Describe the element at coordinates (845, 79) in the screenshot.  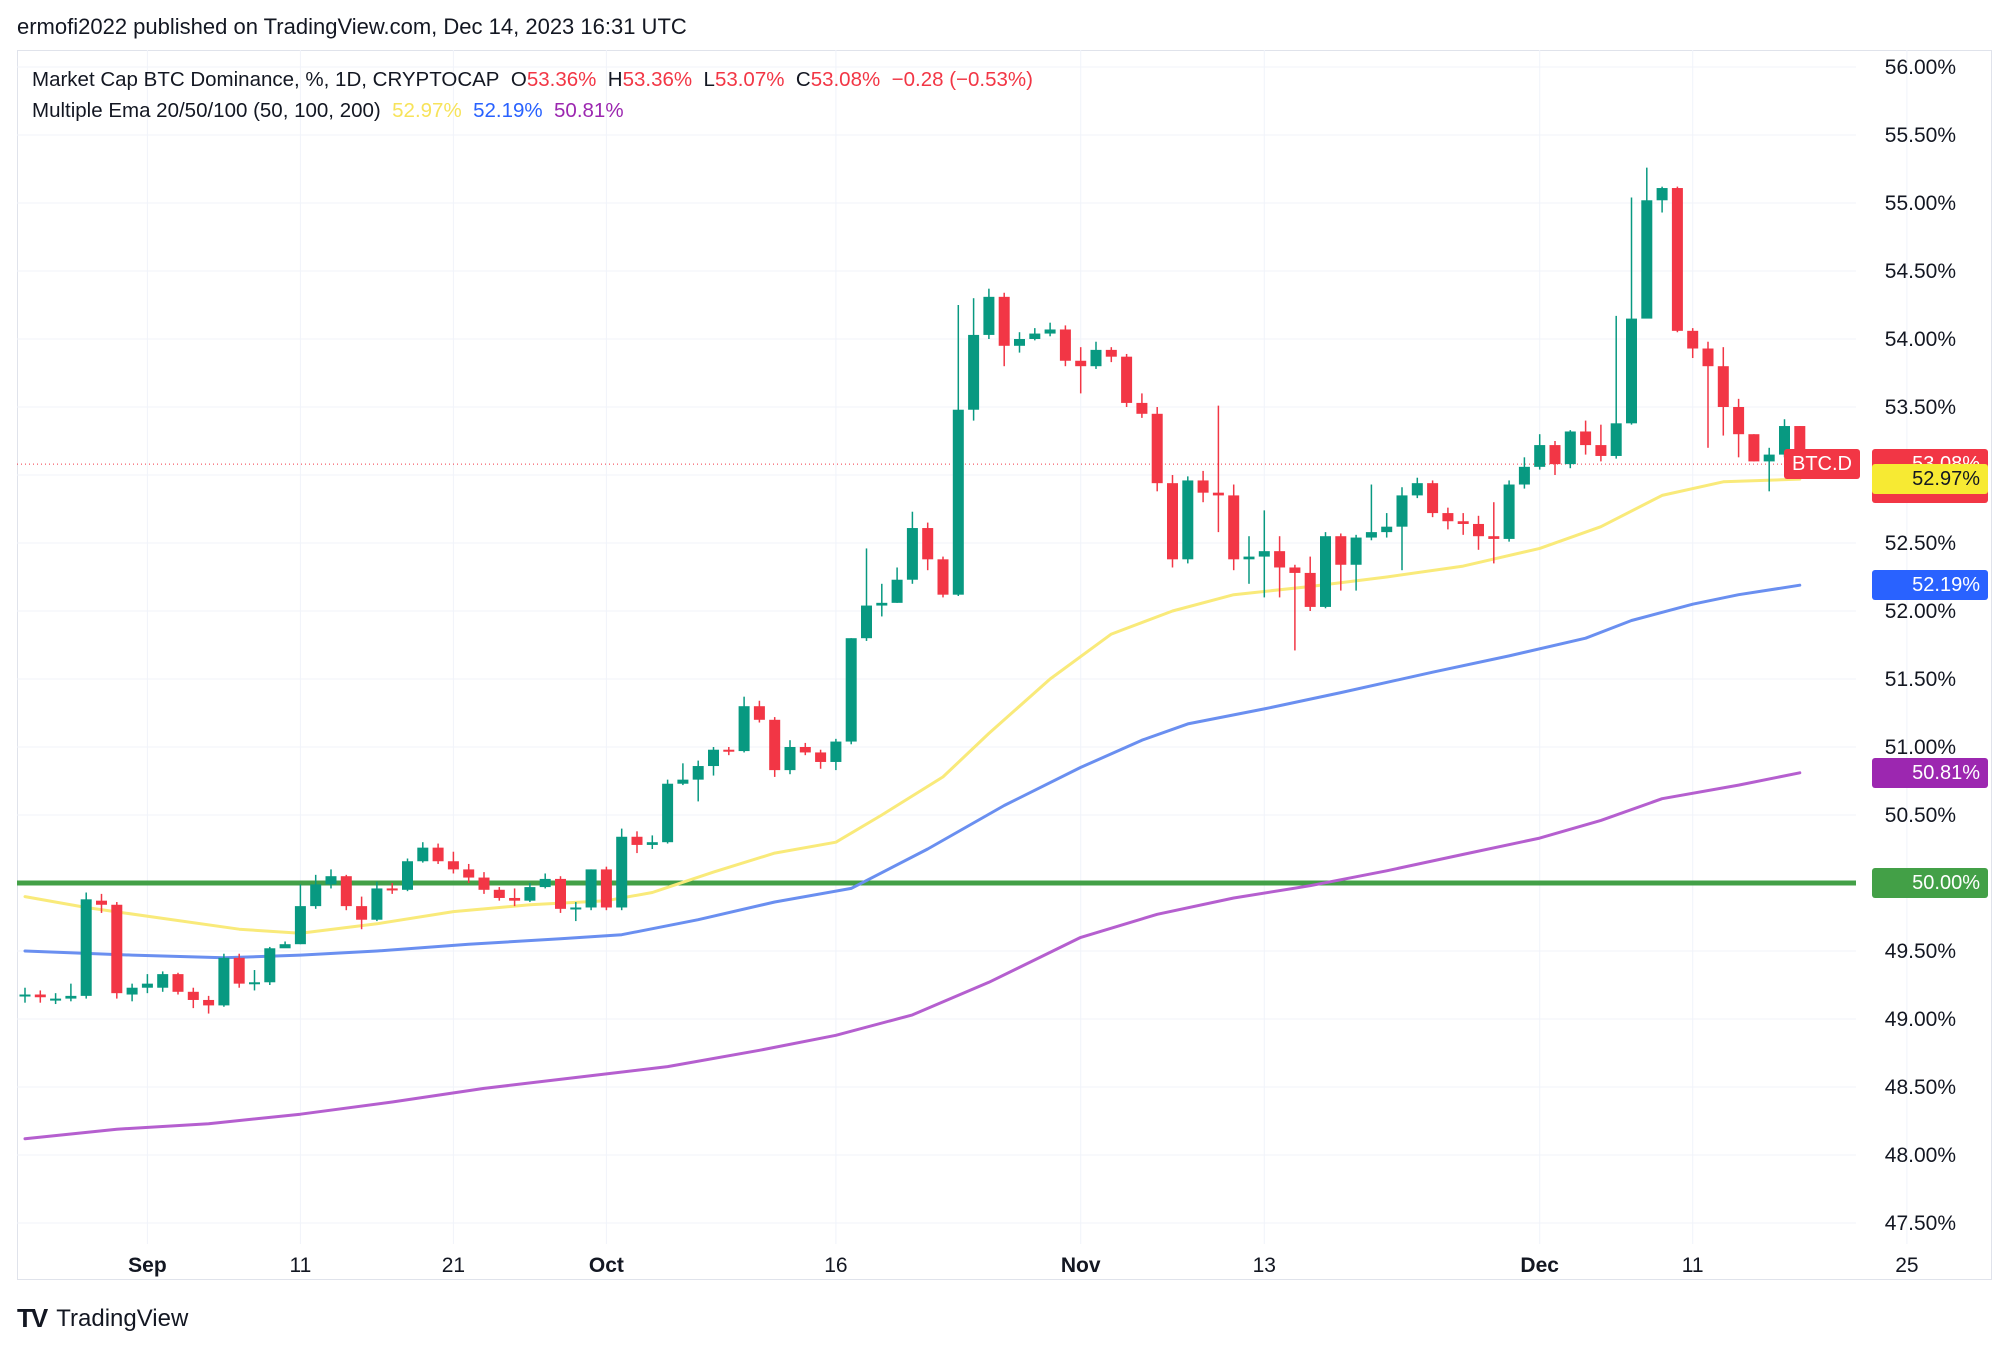
I see `legend-close: 53.08%` at that location.